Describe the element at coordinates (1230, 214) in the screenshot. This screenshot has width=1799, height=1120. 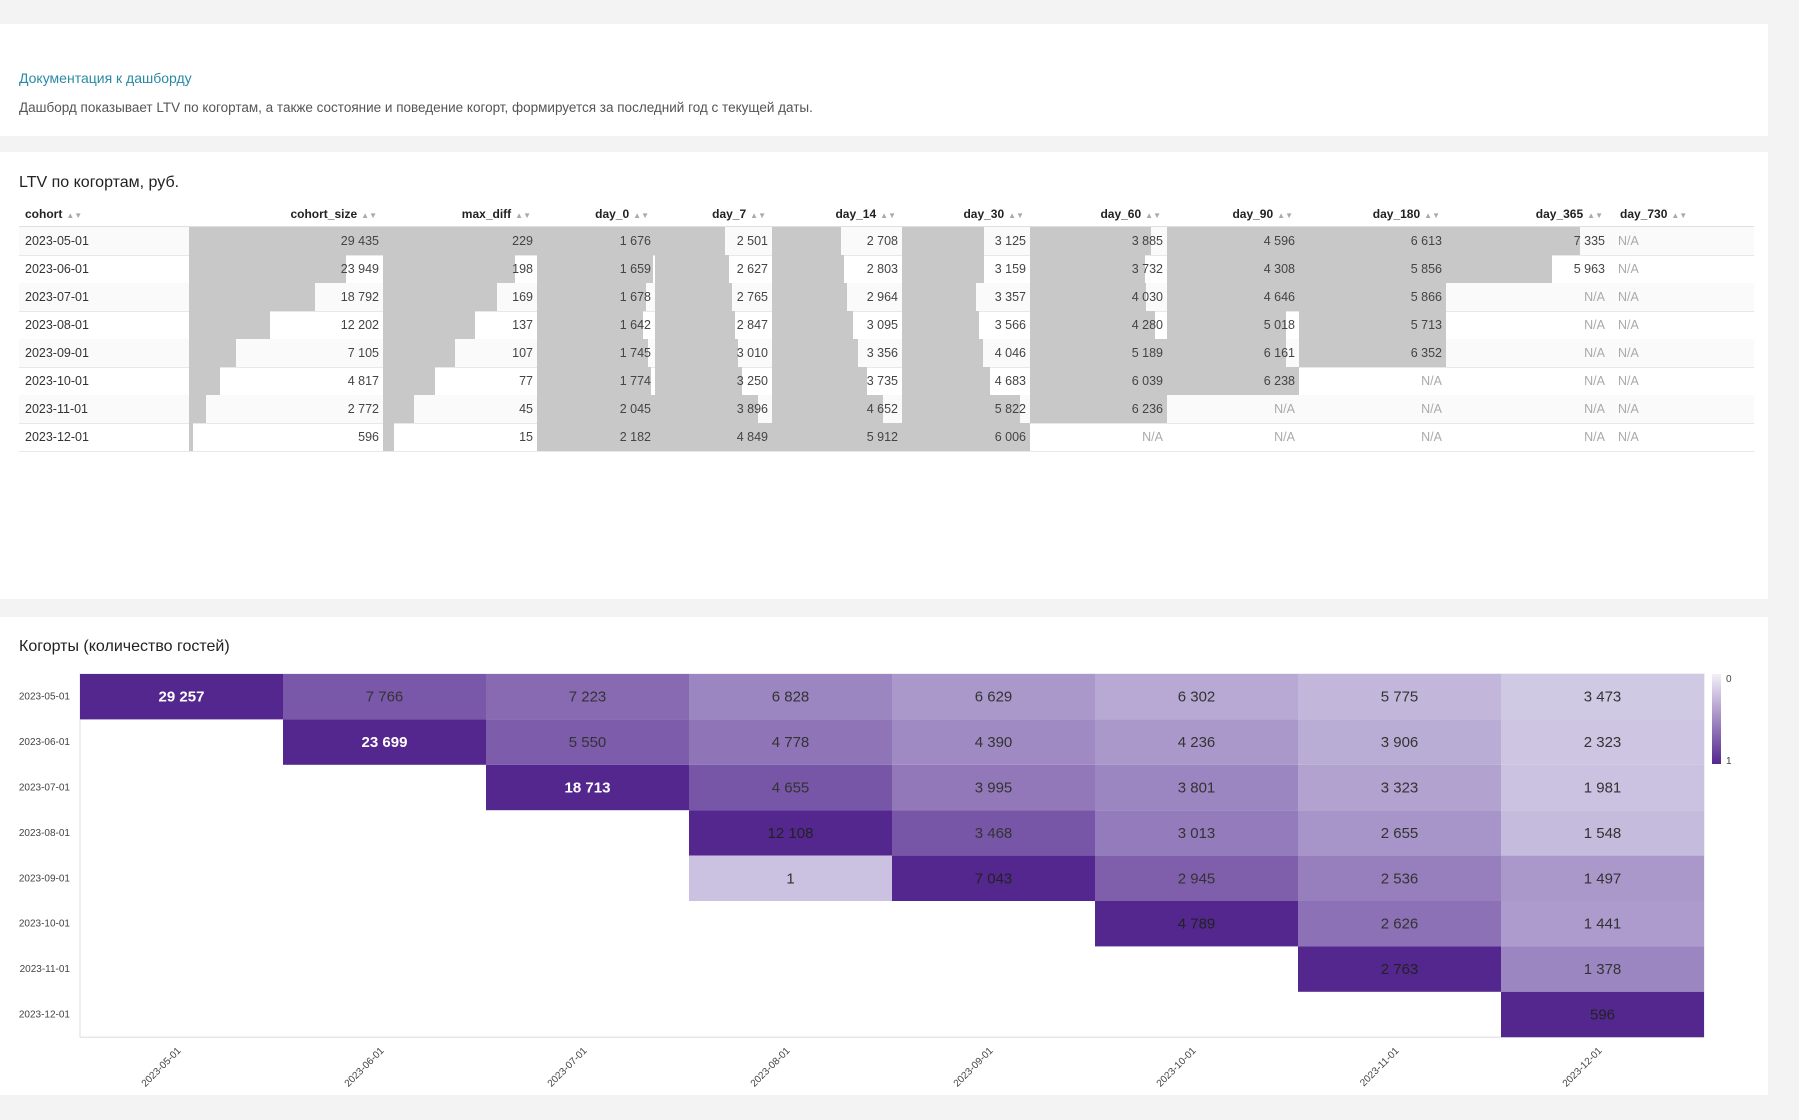
I see `column-header-day-90: day_90 ▲▼` at that location.